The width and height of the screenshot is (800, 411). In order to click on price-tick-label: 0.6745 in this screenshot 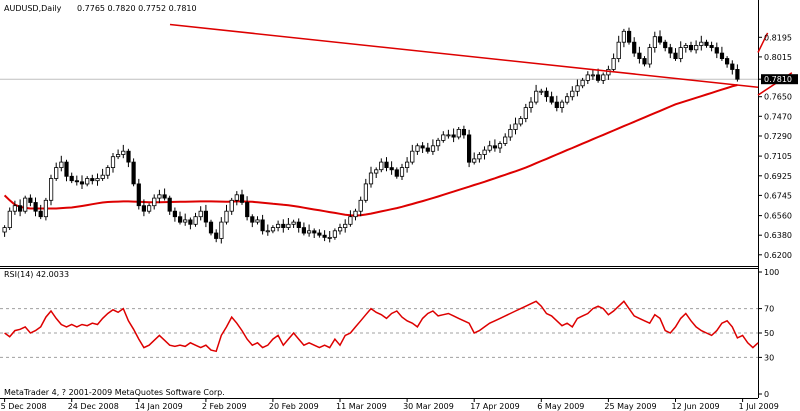, I will do `click(778, 195)`.